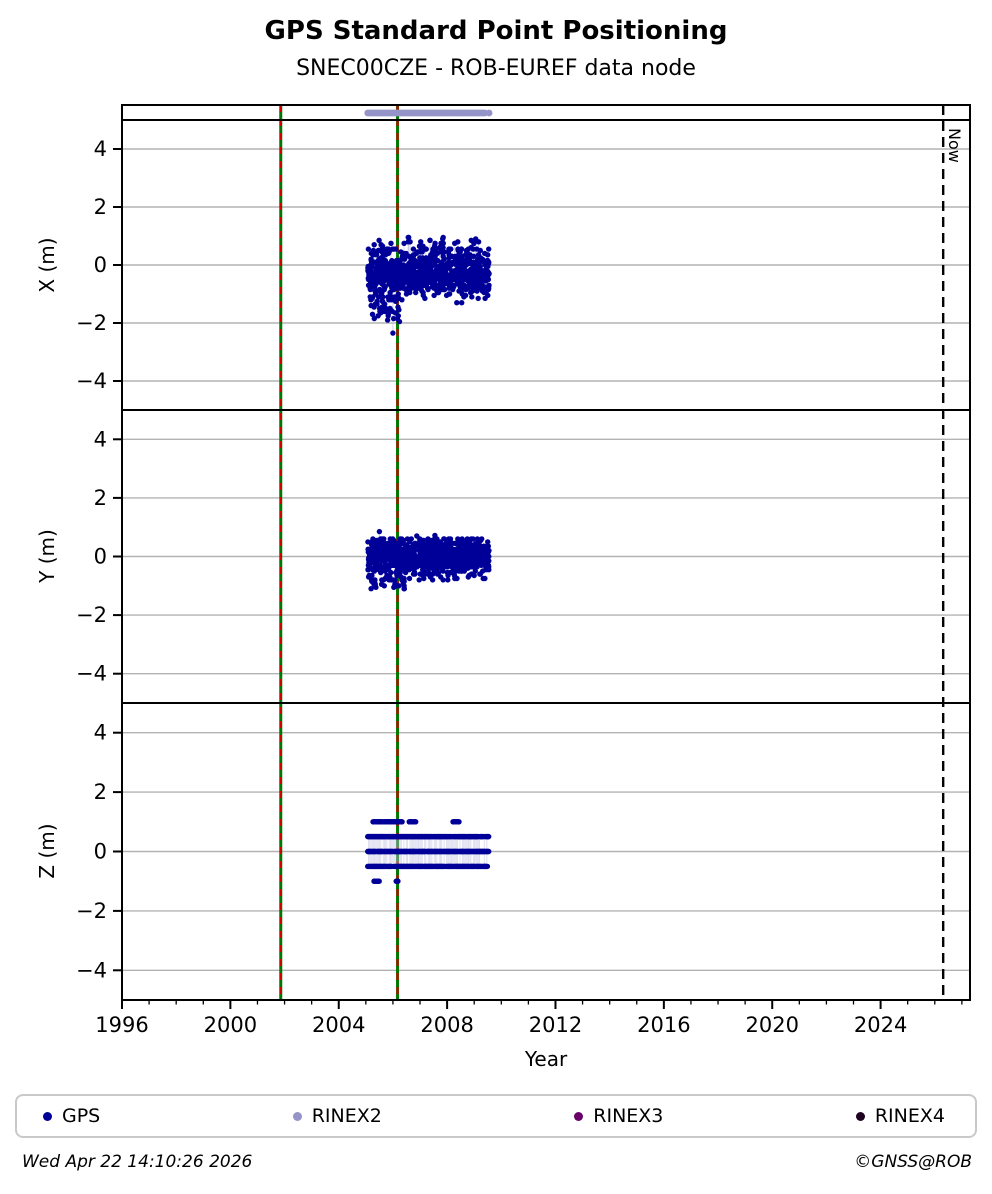 The height and width of the screenshot is (1194, 992). Describe the element at coordinates (909, 1116) in the screenshot. I see `legend-label-rinex4: RINEX4` at that location.